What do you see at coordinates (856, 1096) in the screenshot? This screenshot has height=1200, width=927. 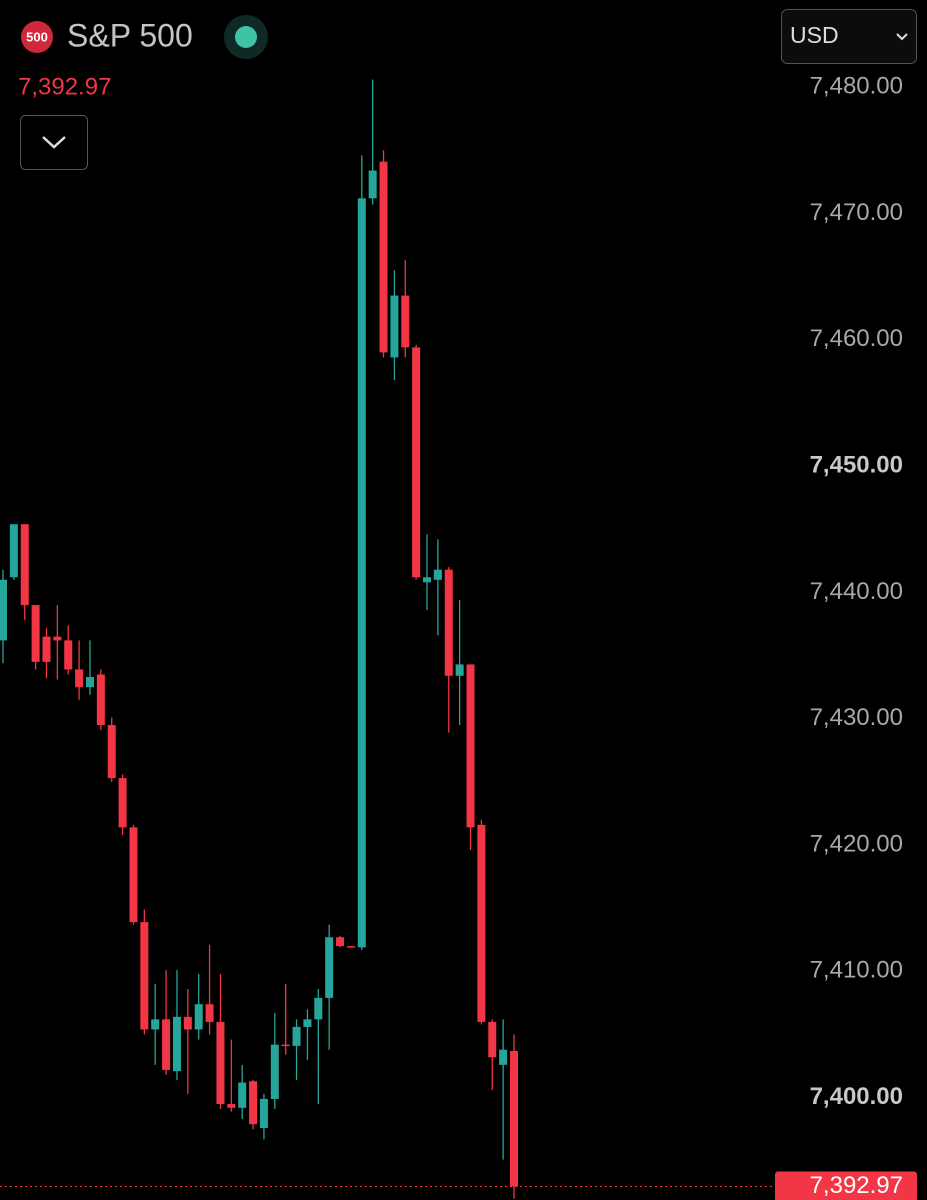 I see `y-tick-label: 7,400.00` at bounding box center [856, 1096].